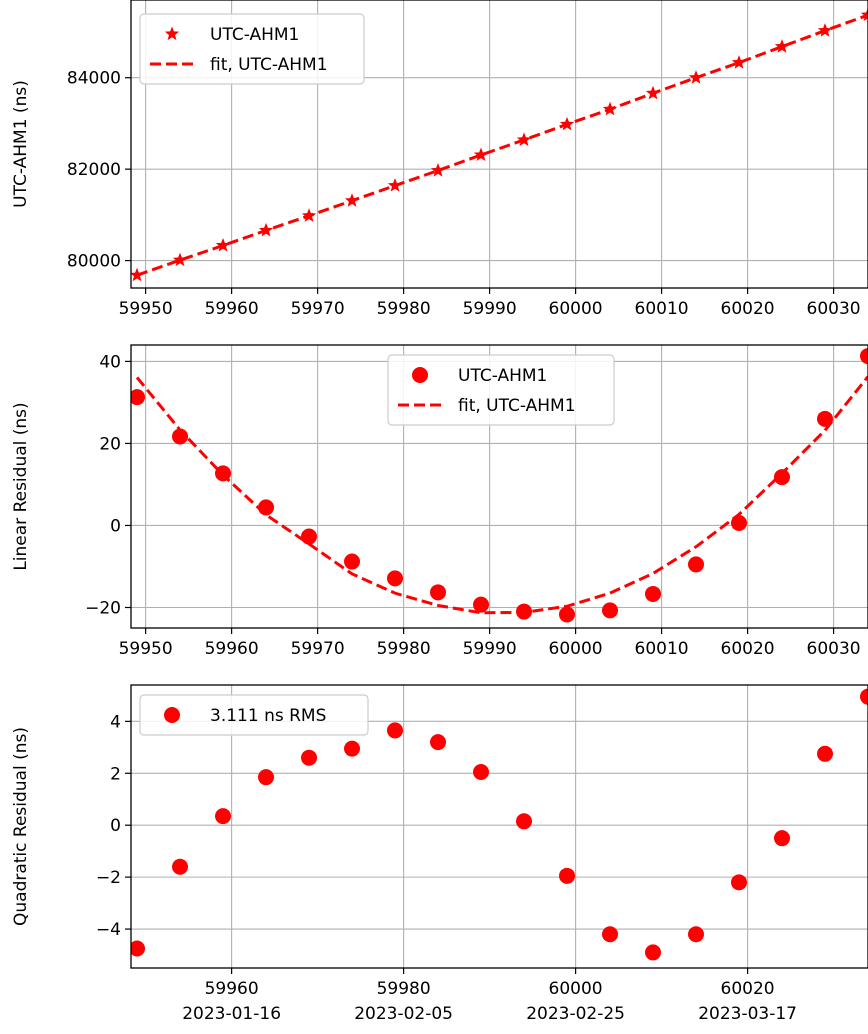 Image resolution: width=868 pixels, height=1034 pixels. What do you see at coordinates (517, 406) in the screenshot?
I see `legend-label: fit, UTC-AHM1` at bounding box center [517, 406].